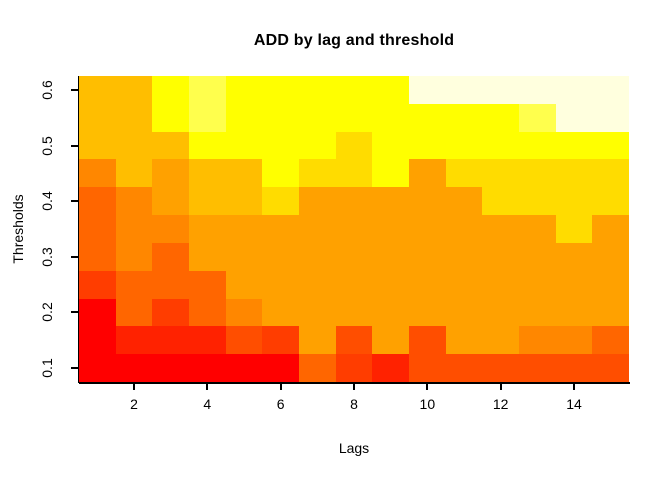 The height and width of the screenshot is (480, 672). What do you see at coordinates (207, 404) in the screenshot?
I see `x-tick-label: 4` at bounding box center [207, 404].